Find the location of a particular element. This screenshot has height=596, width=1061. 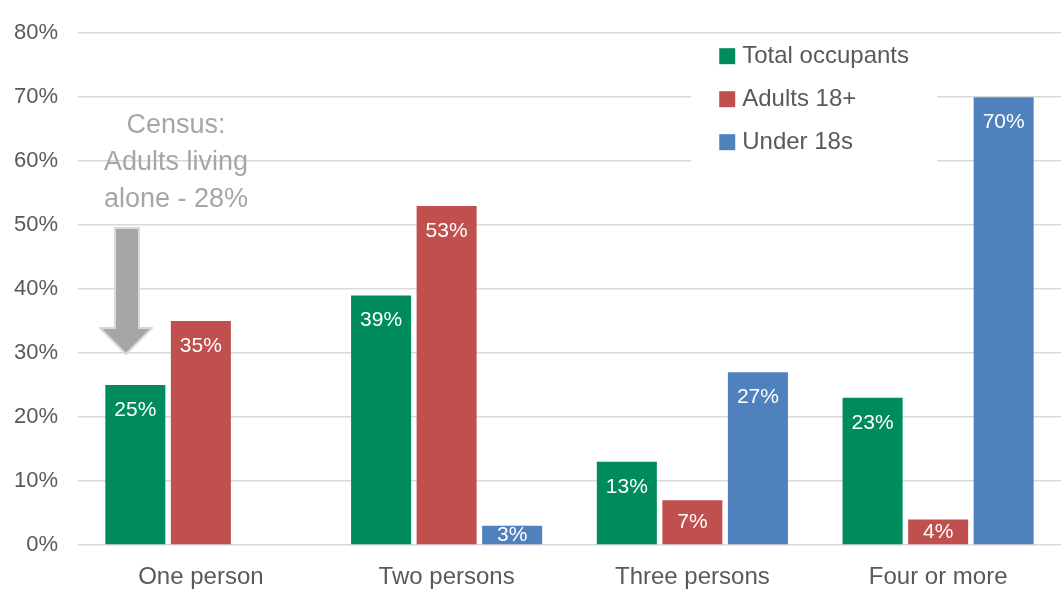

y-tick-label: 0% is located at coordinates (42, 544).